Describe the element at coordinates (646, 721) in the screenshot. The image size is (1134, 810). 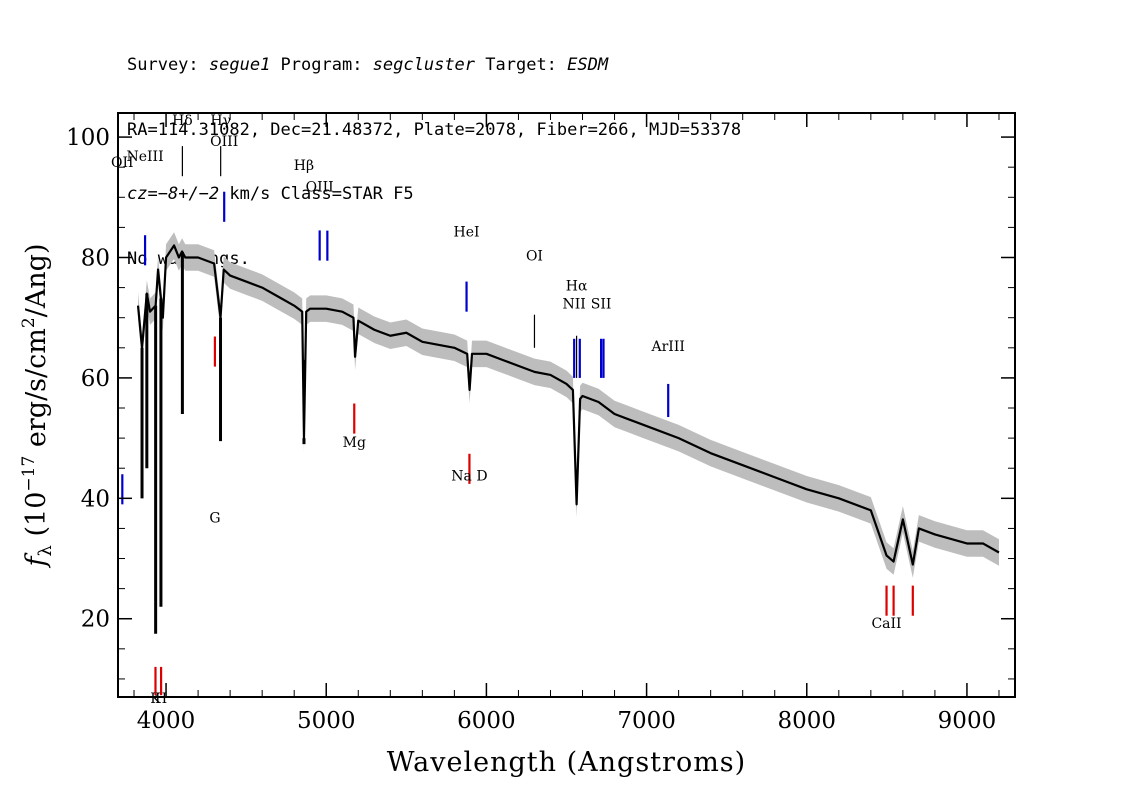
I see `x-tick-label: 7000` at that location.